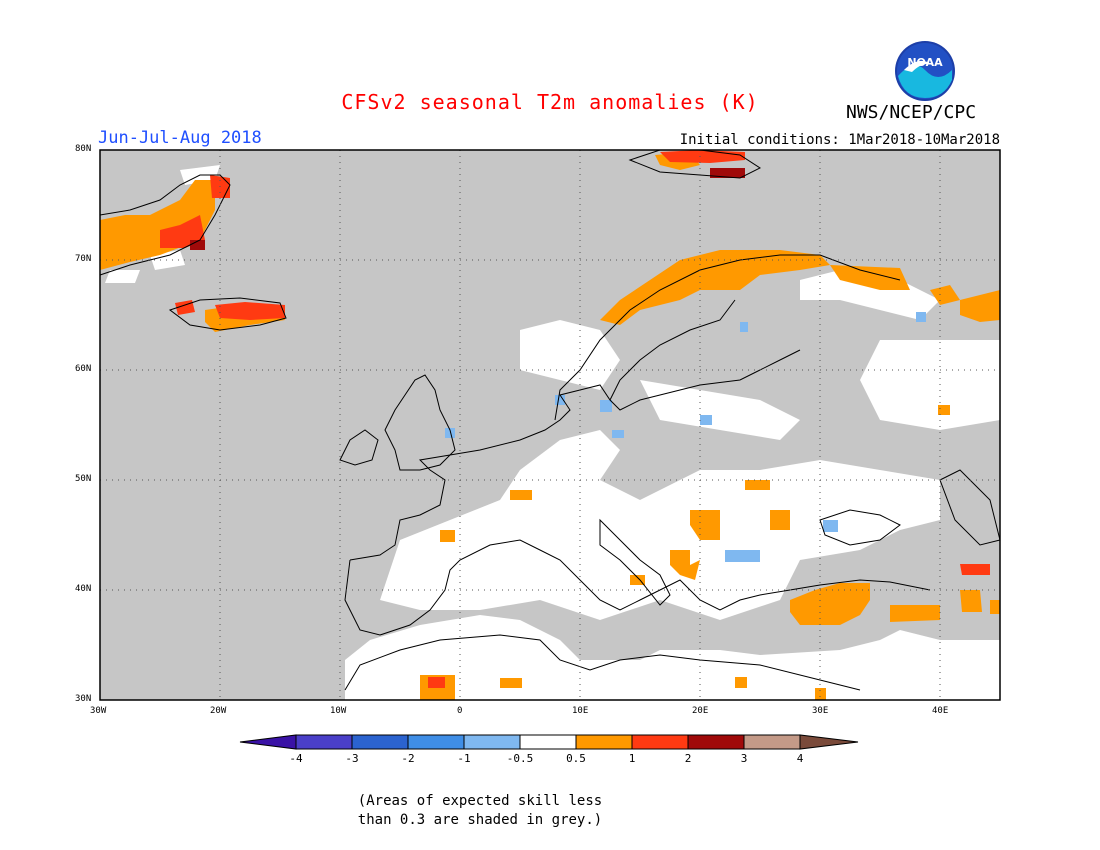 The height and width of the screenshot is (850, 1100). What do you see at coordinates (940, 711) in the screenshot?
I see `lon-tick: 40E` at bounding box center [940, 711].